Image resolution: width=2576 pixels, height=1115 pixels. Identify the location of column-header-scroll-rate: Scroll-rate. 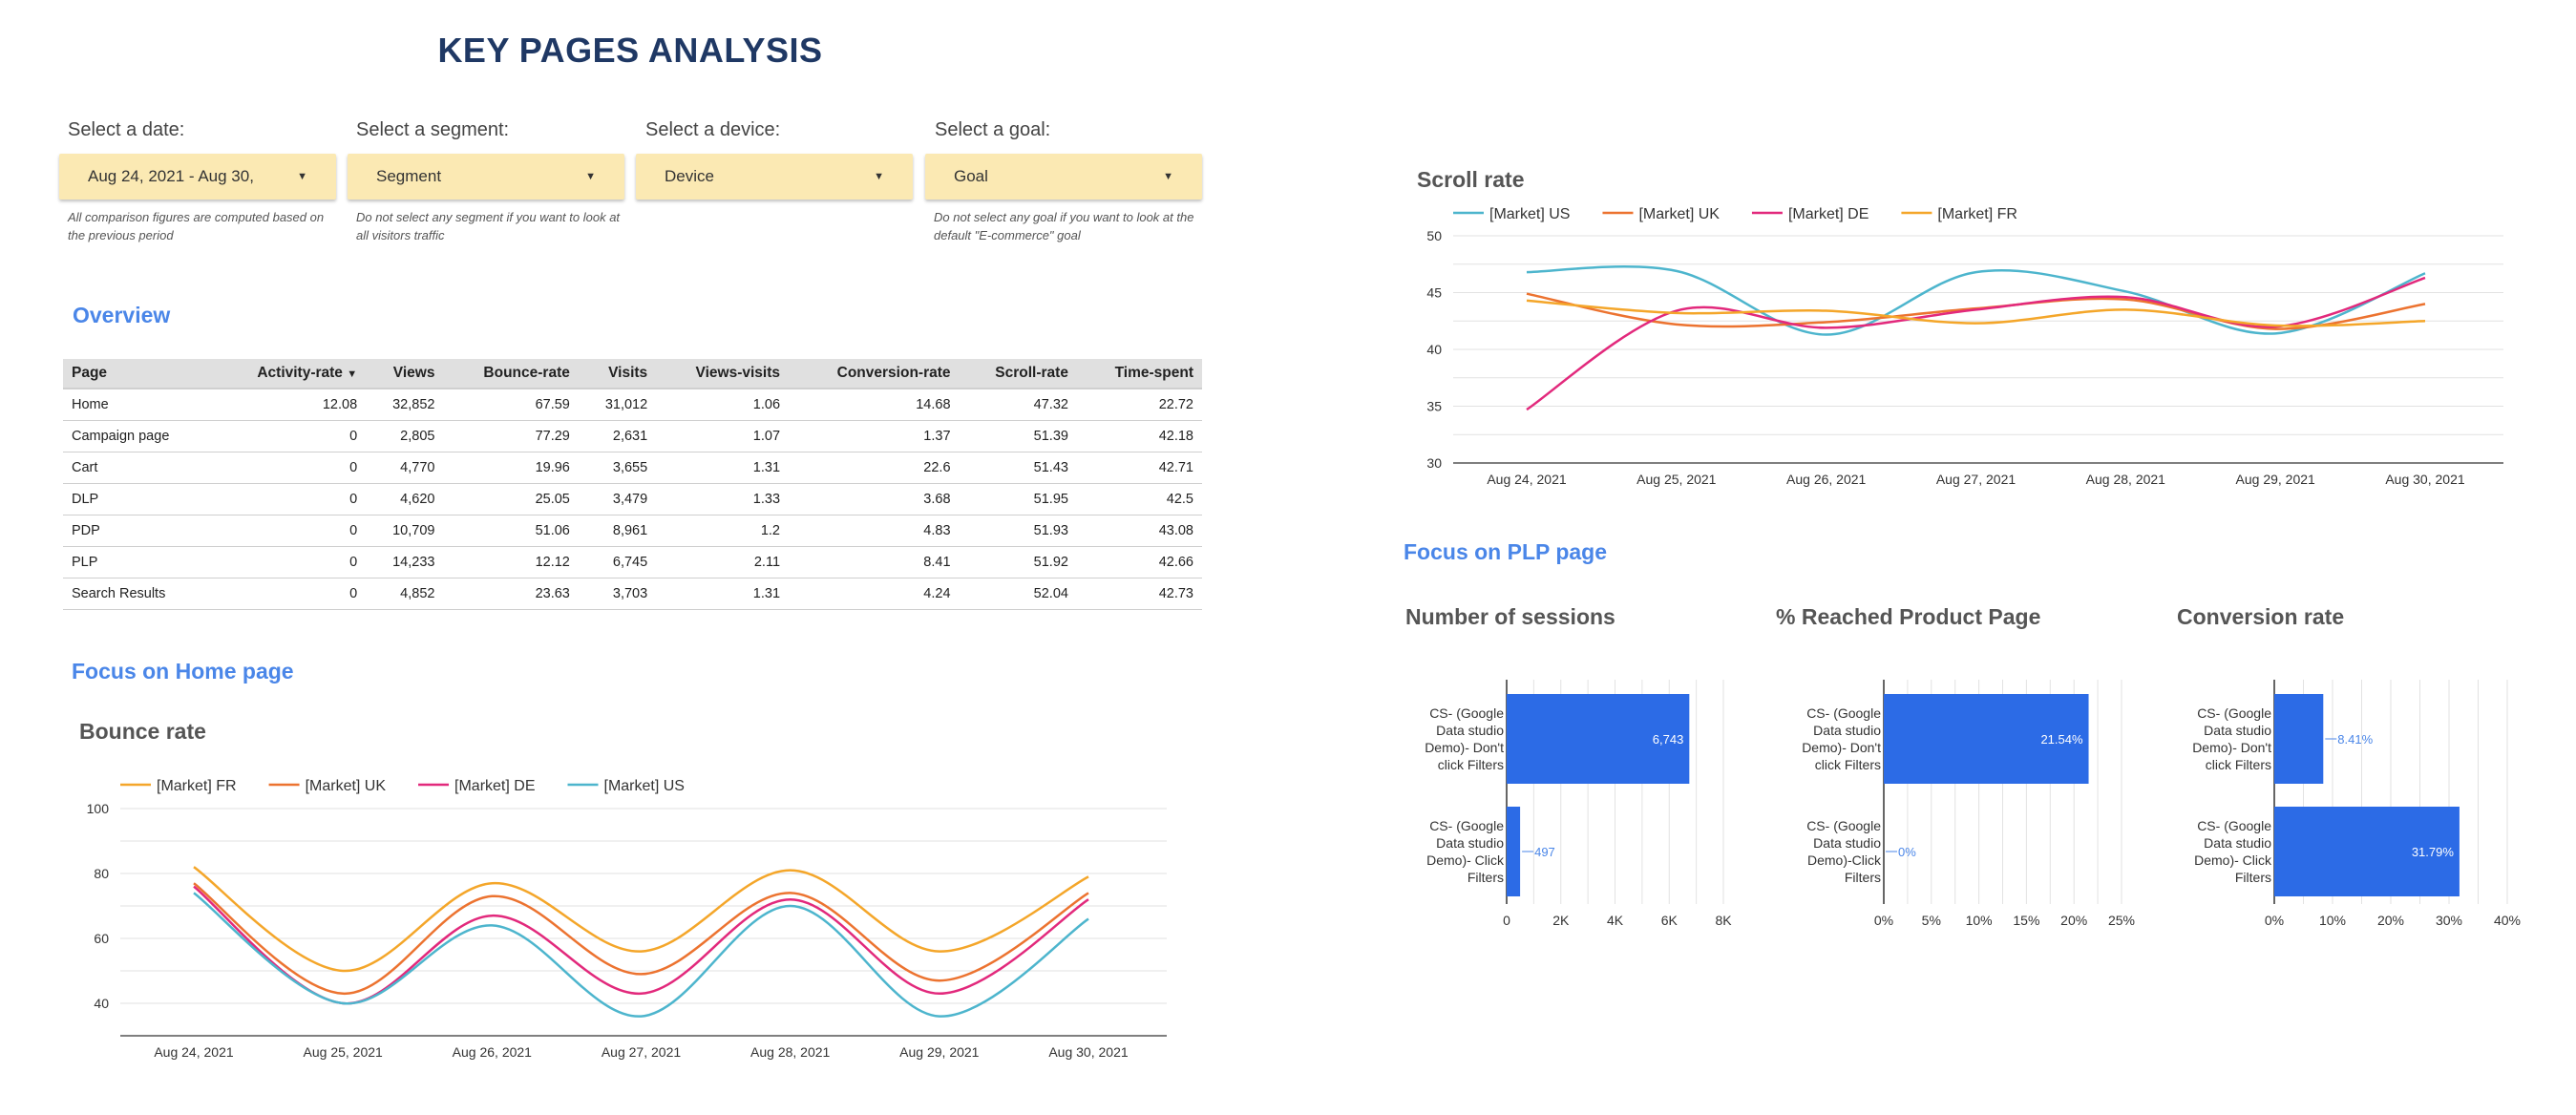
(1018, 374).